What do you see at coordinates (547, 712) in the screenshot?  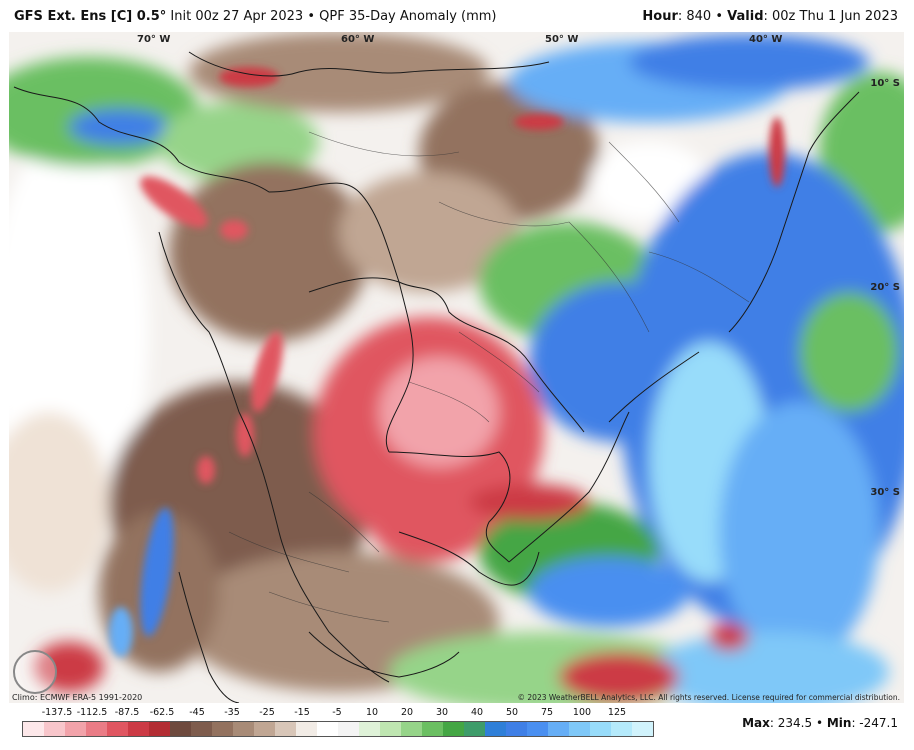 I see `colorbar-tick-label: 75` at bounding box center [547, 712].